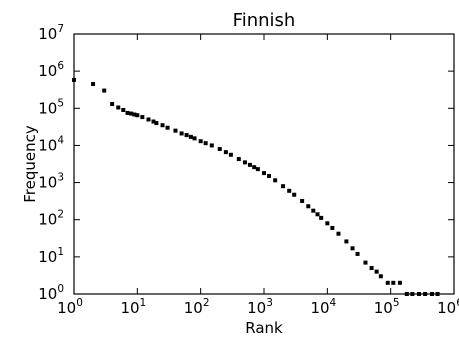 The width and height of the screenshot is (459, 339). What do you see at coordinates (51, 256) in the screenshot?
I see `y-tick-label: 10¹` at bounding box center [51, 256].